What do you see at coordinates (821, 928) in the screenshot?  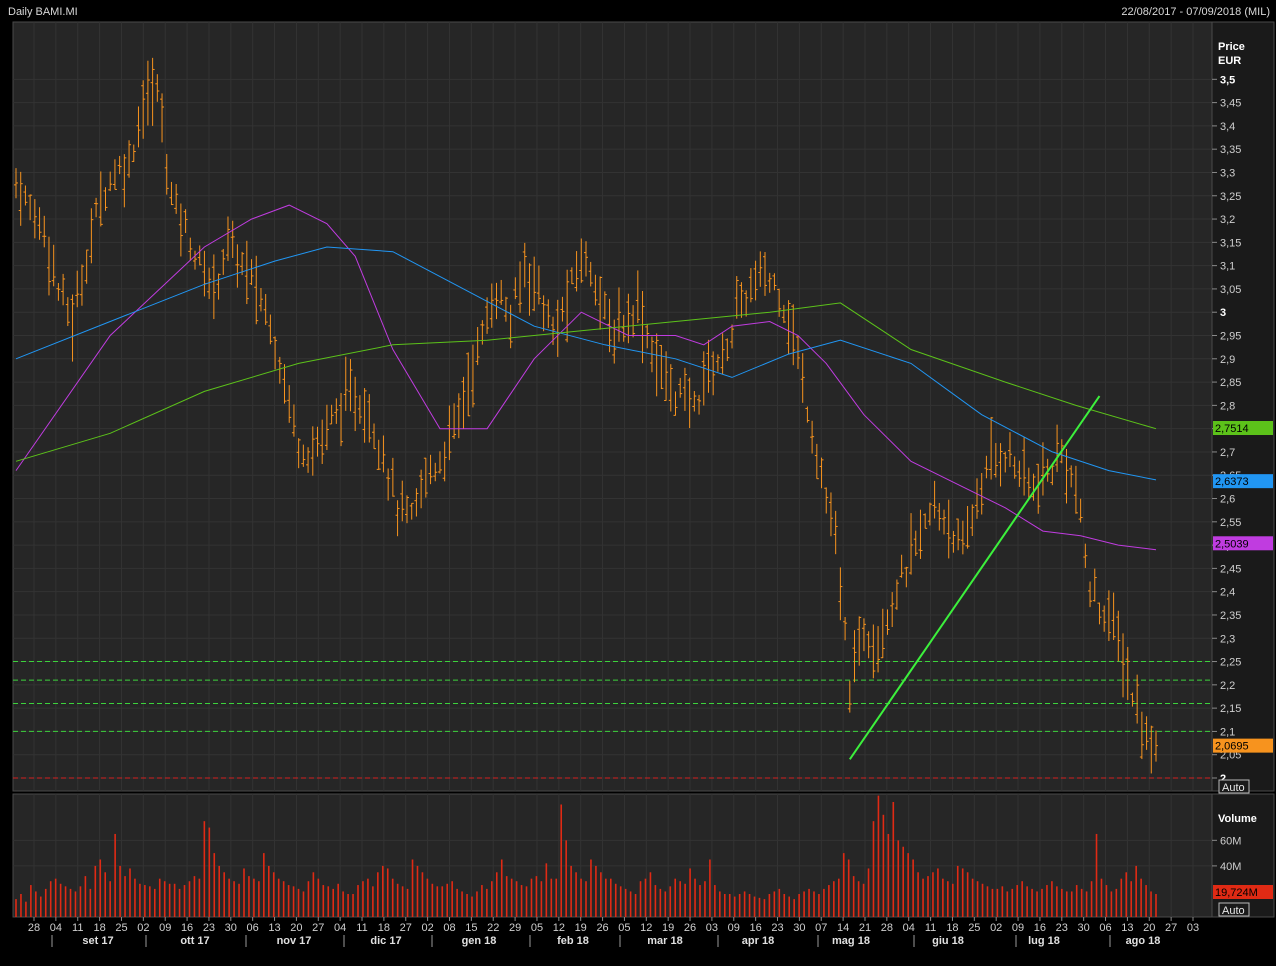 I see `x-day-label: 07` at bounding box center [821, 928].